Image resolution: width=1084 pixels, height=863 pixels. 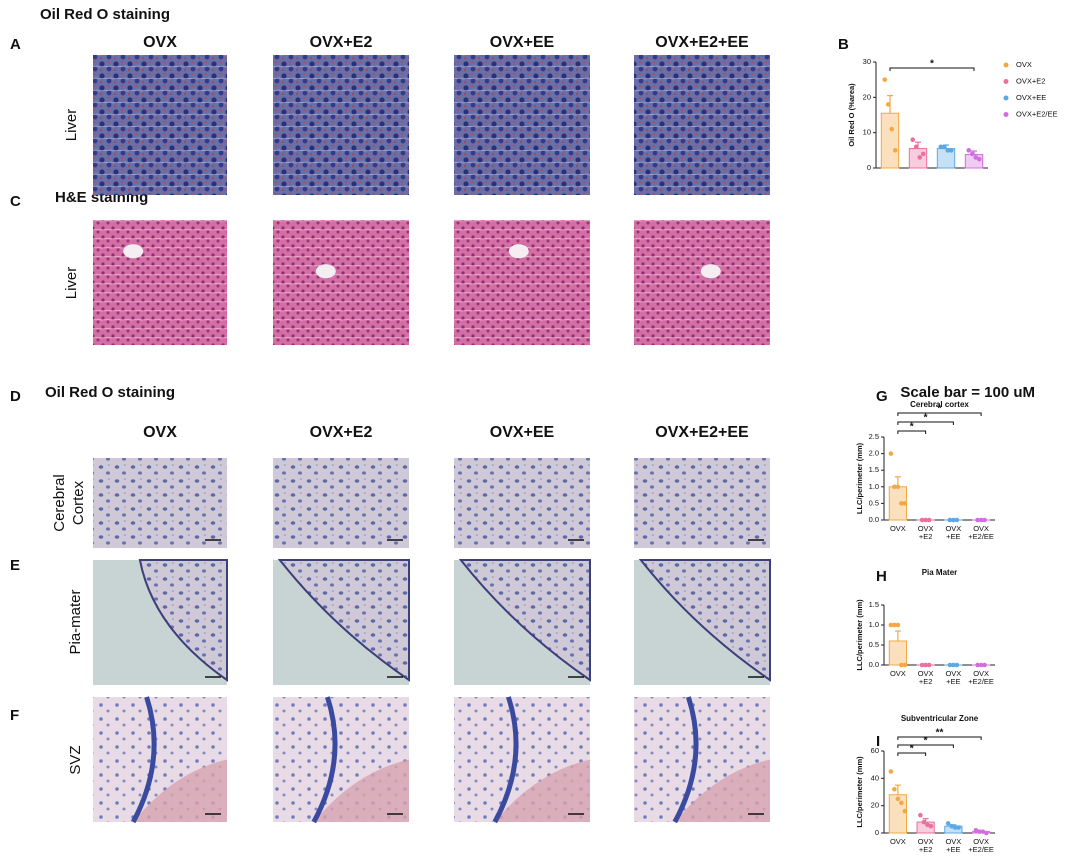 What do you see at coordinates (874, 453) in the screenshot?
I see `y-tick-label: 2.0` at bounding box center [874, 453].